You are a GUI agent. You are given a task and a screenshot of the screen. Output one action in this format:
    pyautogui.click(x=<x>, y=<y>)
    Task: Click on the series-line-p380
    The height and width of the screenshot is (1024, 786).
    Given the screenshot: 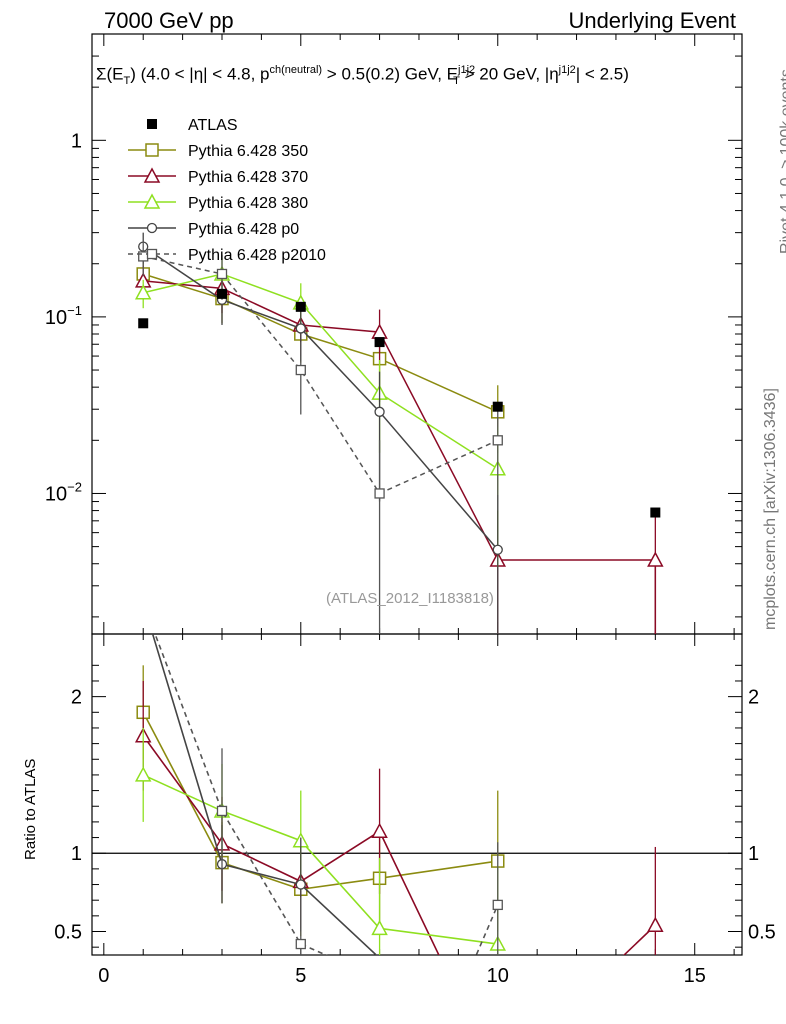 What is the action you would take?
    pyautogui.click(x=321, y=371)
    